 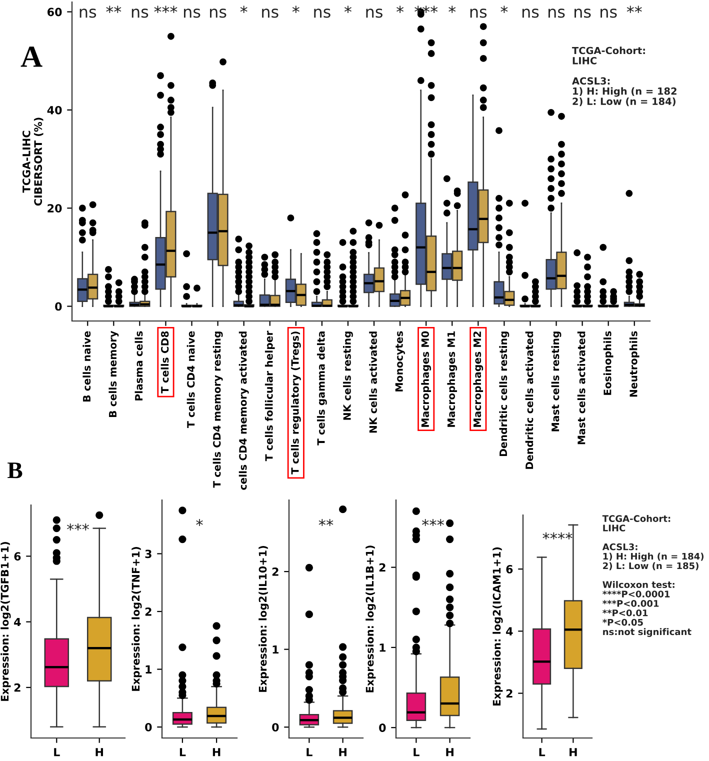 What do you see at coordinates (371, 619) in the screenshot?
I see `y-axis-title: Expression: log2(IL1B+1)` at bounding box center [371, 619].